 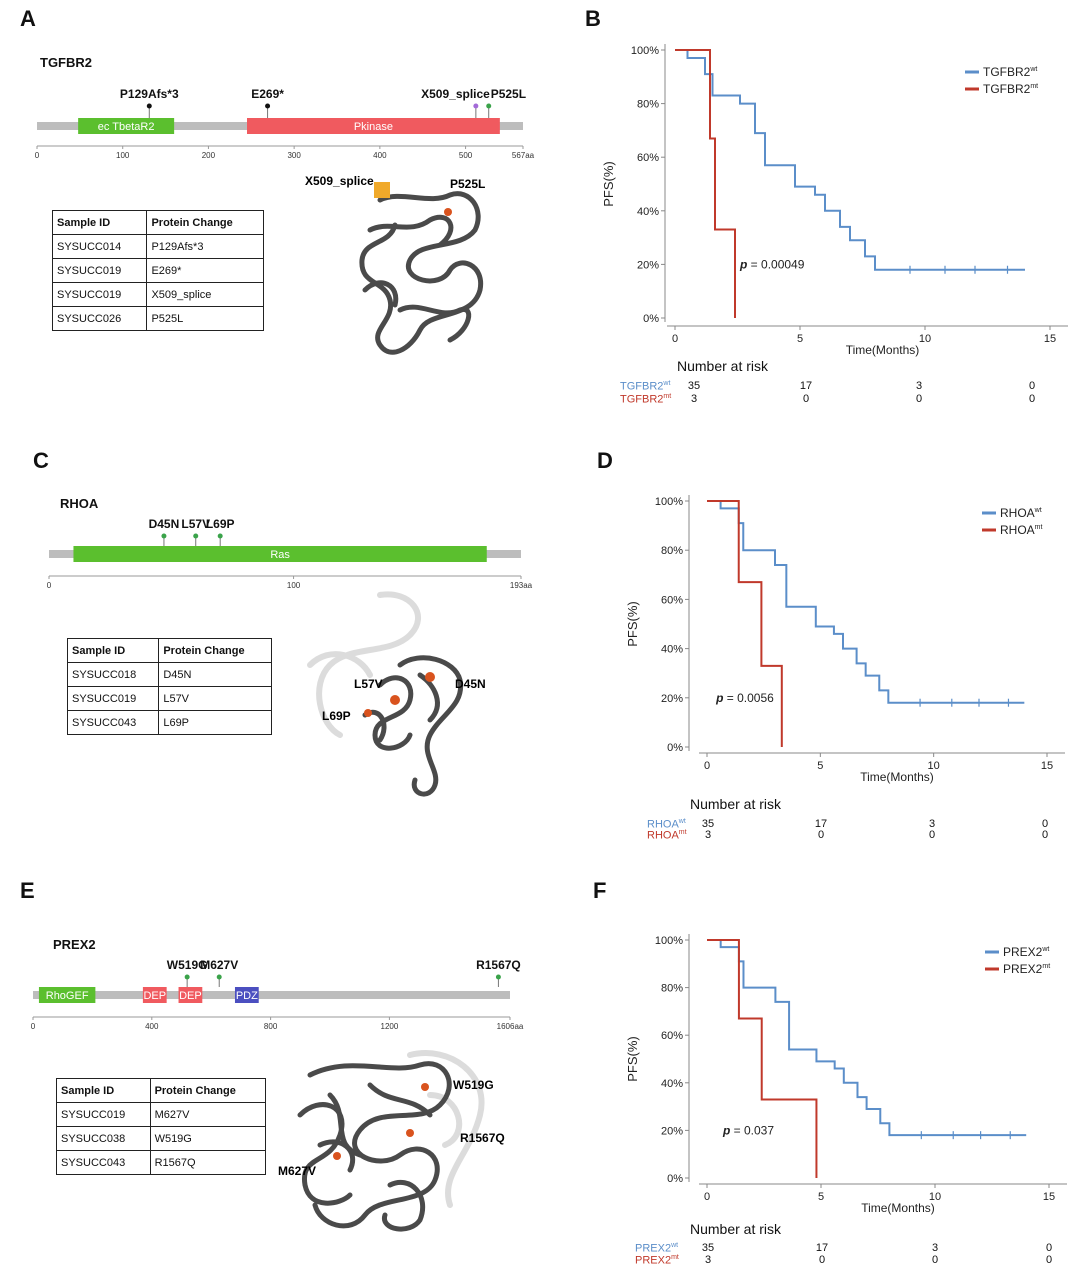 I want to click on table-row: SYSUCC043 L69P, so click(x=169, y=722).